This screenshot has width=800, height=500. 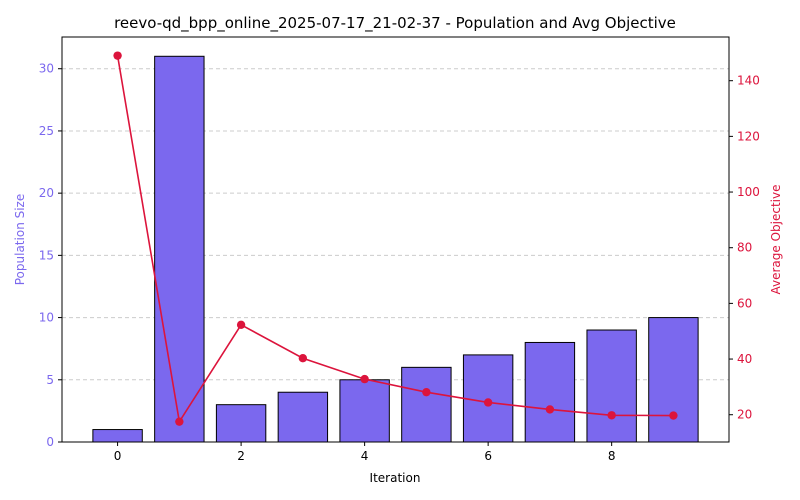 I want to click on x-axis-label: Iteration, so click(x=395, y=478).